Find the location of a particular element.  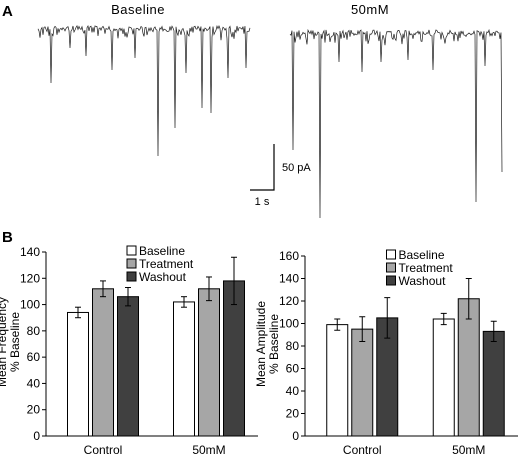

baseline-current-trace is located at coordinates (144, 90).